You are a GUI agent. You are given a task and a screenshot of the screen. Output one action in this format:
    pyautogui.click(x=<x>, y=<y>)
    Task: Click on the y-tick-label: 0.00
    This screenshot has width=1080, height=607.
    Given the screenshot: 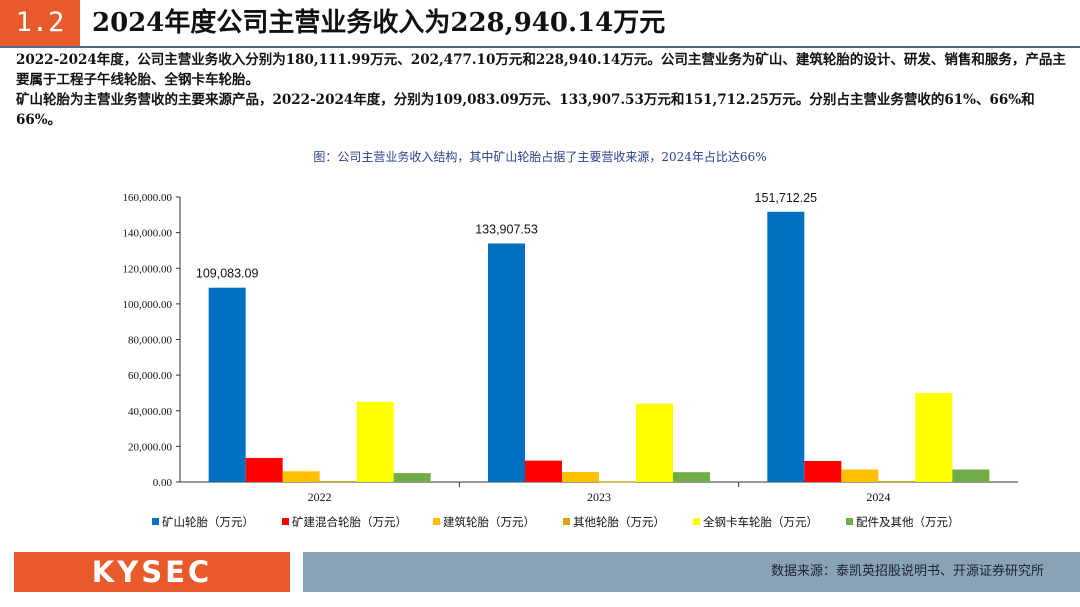 What is the action you would take?
    pyautogui.click(x=163, y=483)
    